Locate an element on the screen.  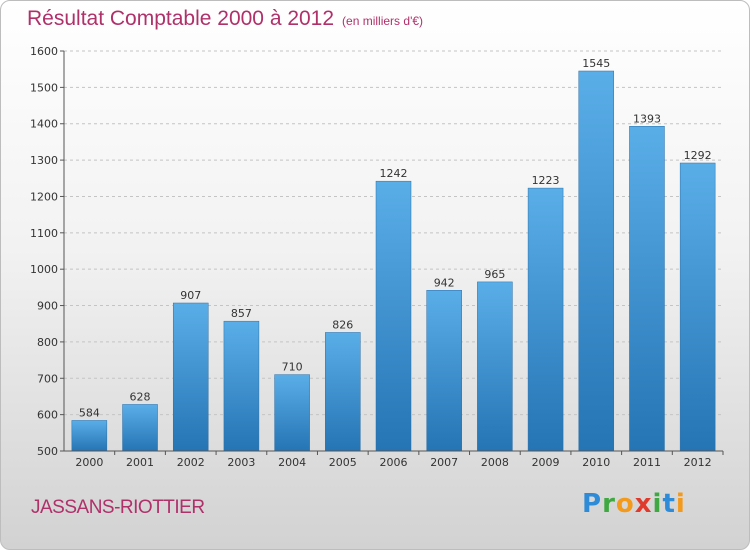
x-tick-label-2009: 2009 is located at coordinates (546, 462).